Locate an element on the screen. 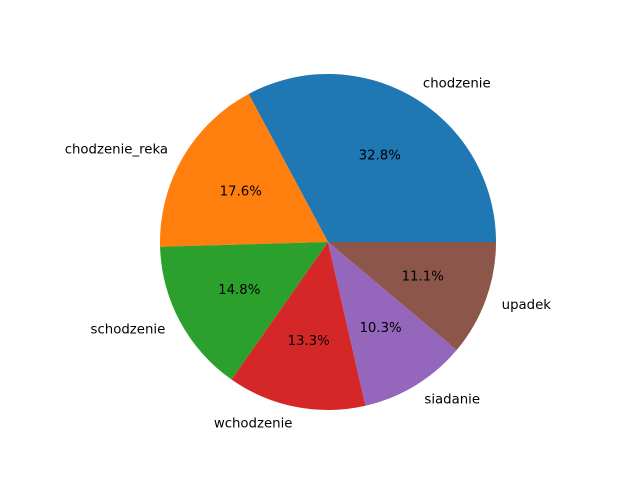  pie-slice-chodzenie is located at coordinates (372, 158).